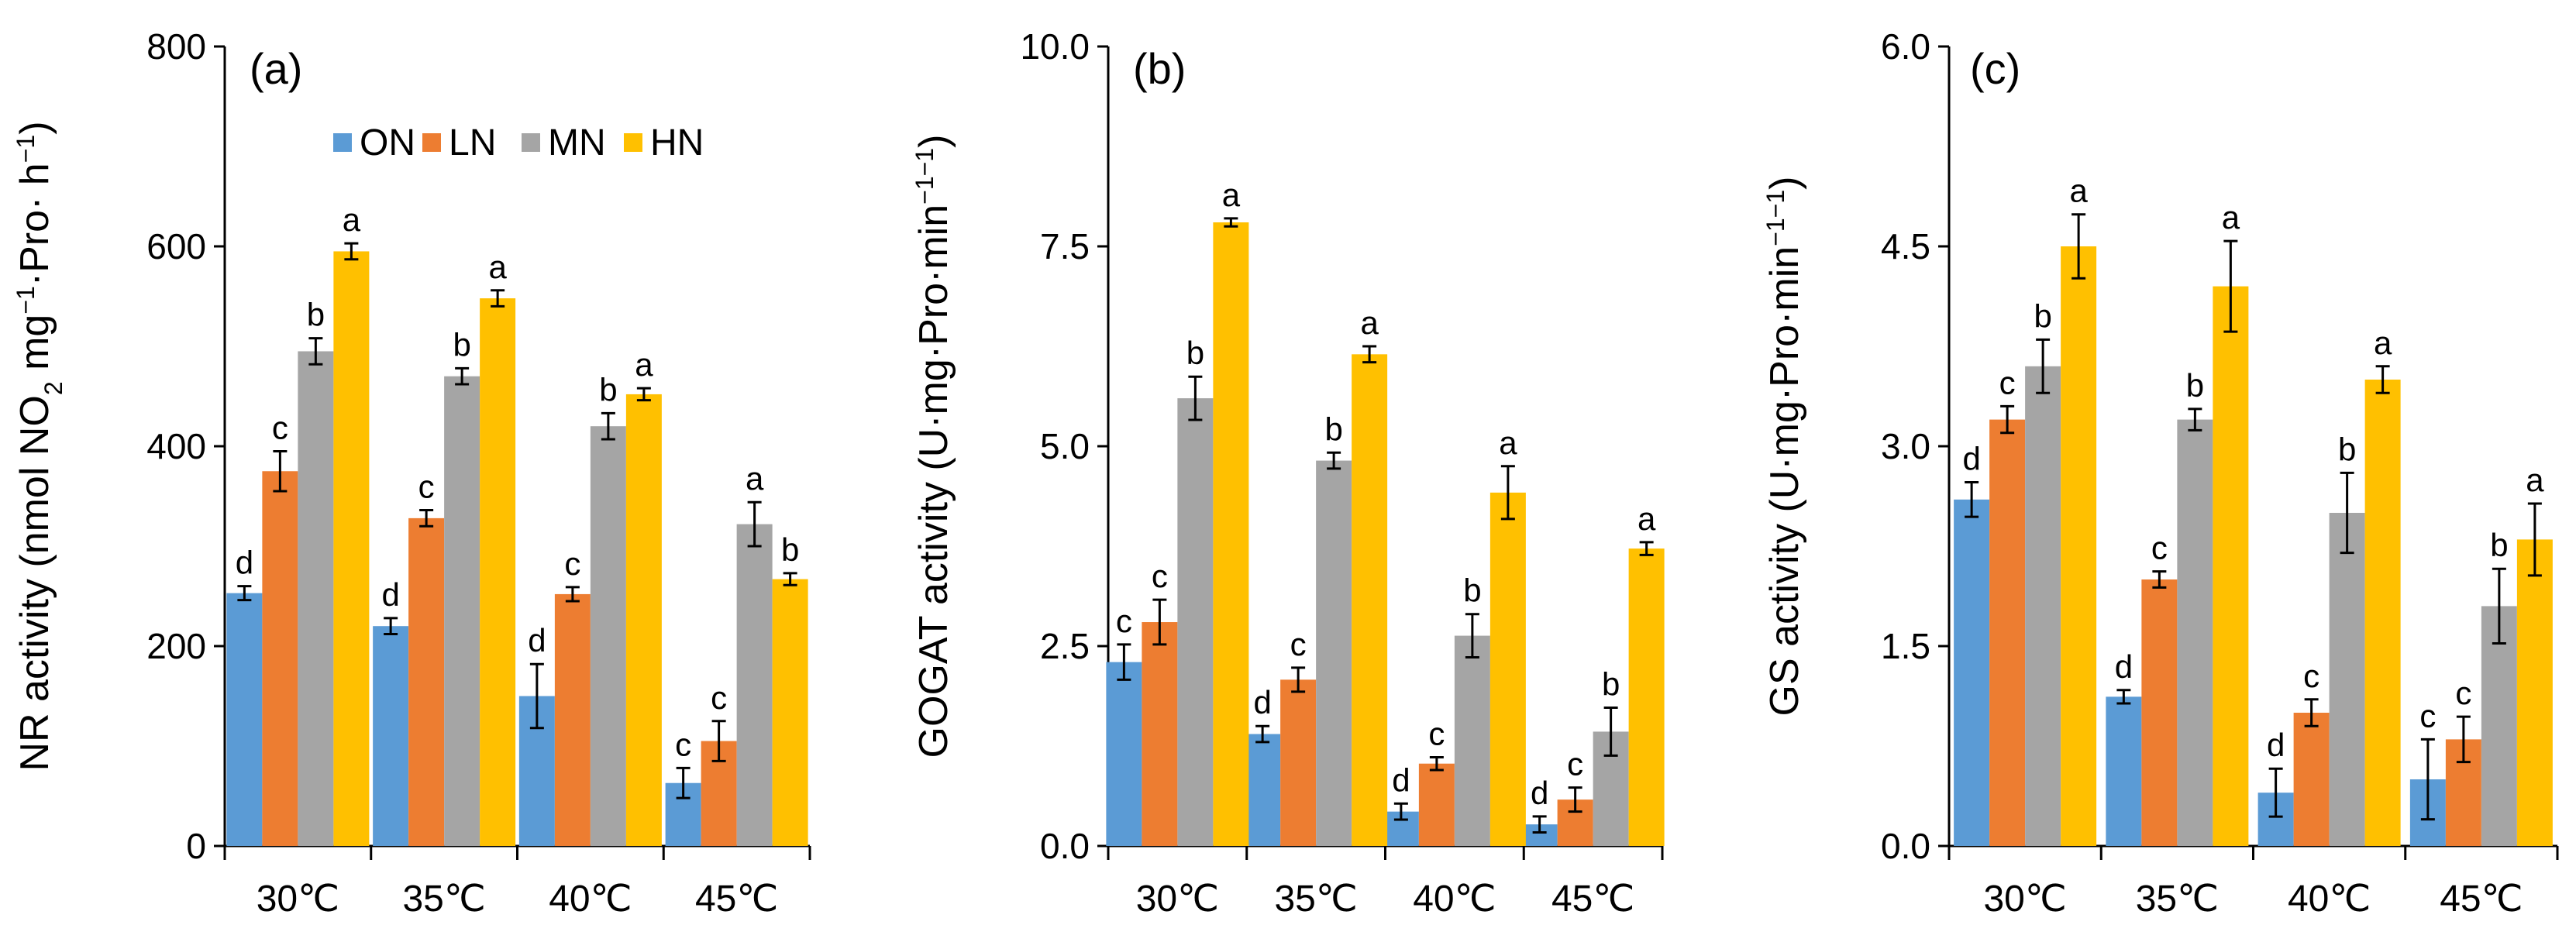 This screenshot has width=2576, height=949. I want to click on y-tick-label: 400, so click(176, 446).